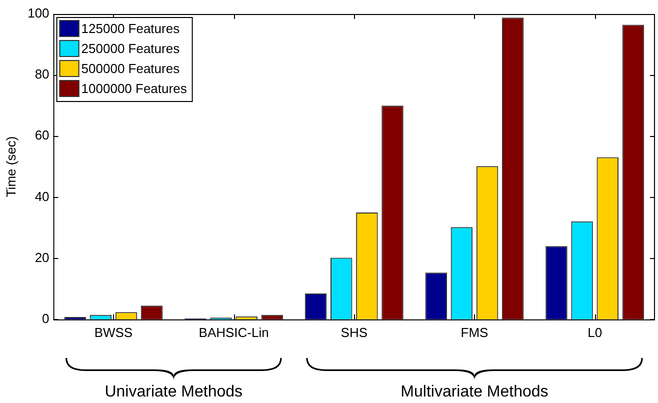  Describe the element at coordinates (39, 13) in the screenshot. I see `y-tick-label: 100` at that location.